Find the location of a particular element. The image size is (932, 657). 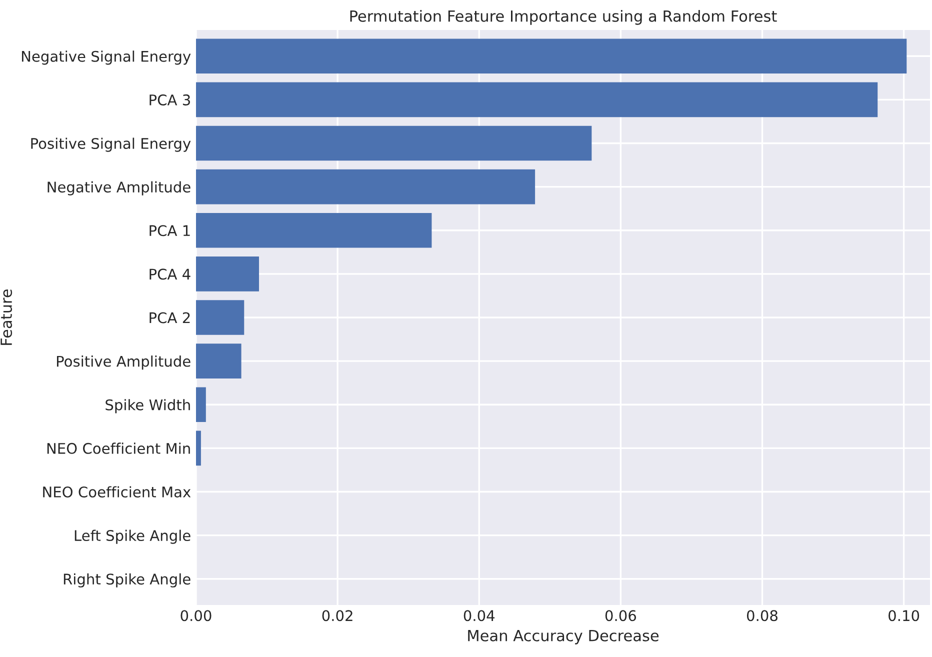

x-tick-label: 0.02 is located at coordinates (337, 616).